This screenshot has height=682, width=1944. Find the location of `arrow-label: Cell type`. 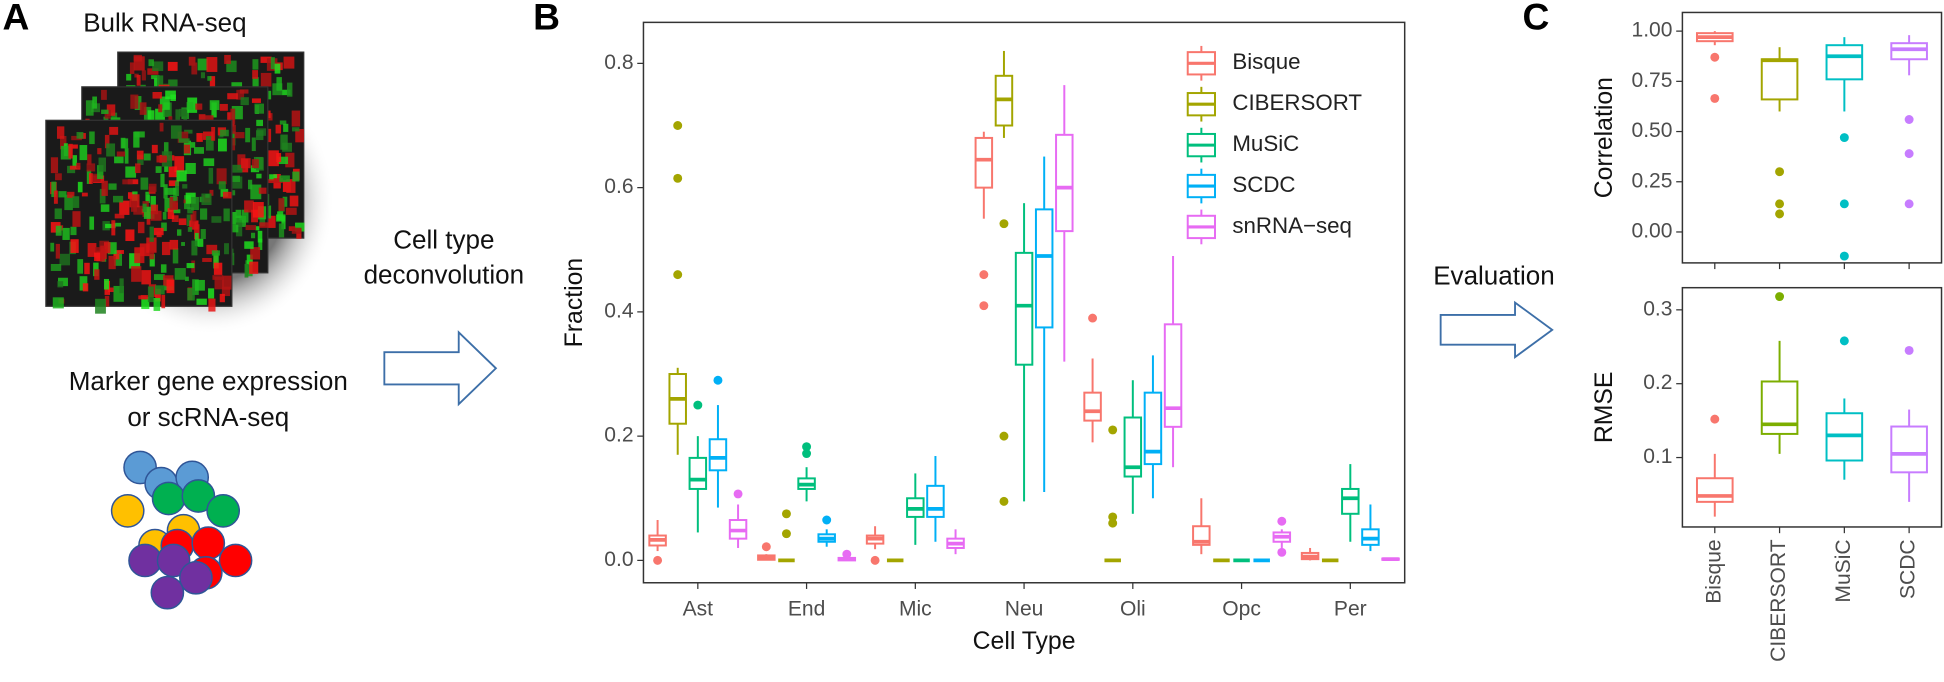

arrow-label: Cell type is located at coordinates (443, 240).